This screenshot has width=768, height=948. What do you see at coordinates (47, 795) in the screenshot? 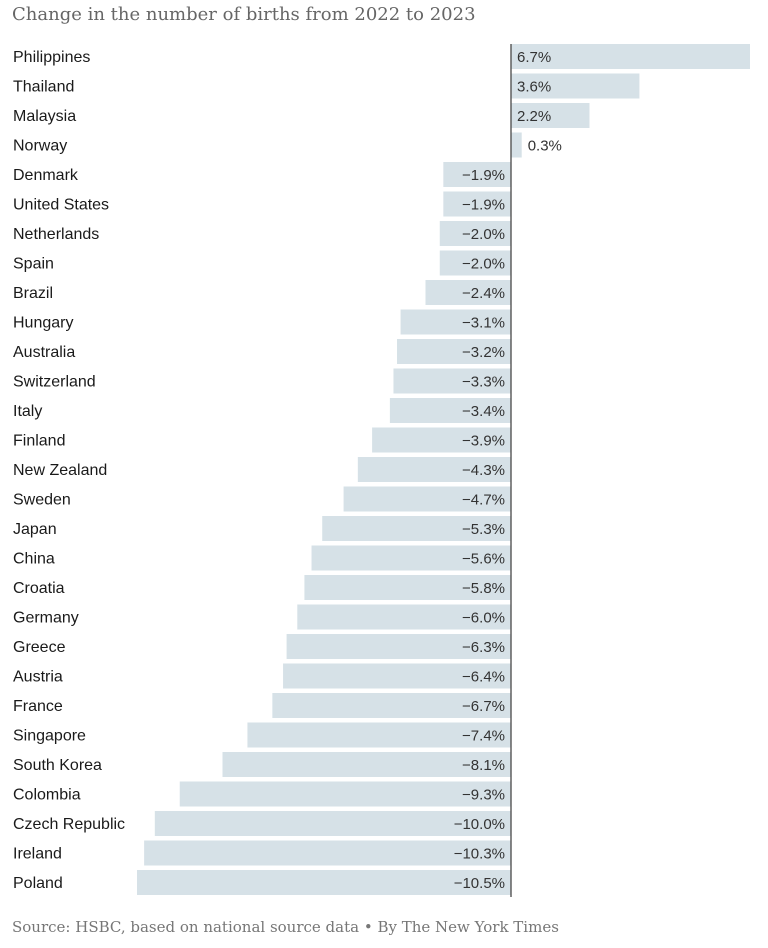
I see `category-label: Colombia` at bounding box center [47, 795].